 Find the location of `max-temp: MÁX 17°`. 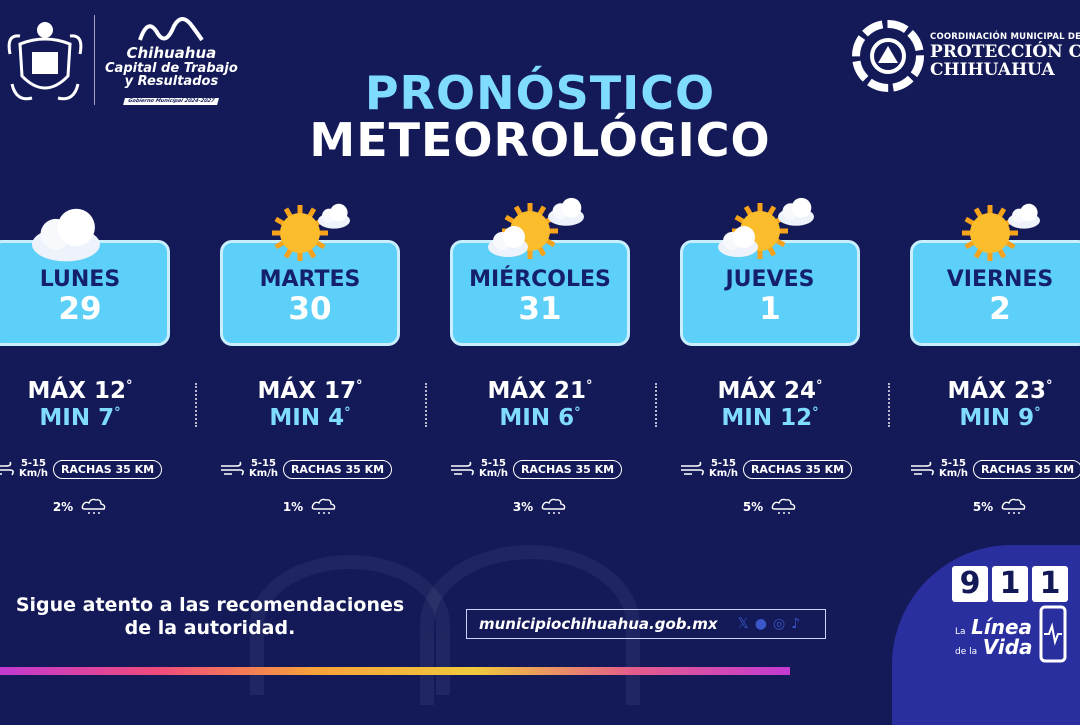

max-temp: MÁX 17° is located at coordinates (310, 391).